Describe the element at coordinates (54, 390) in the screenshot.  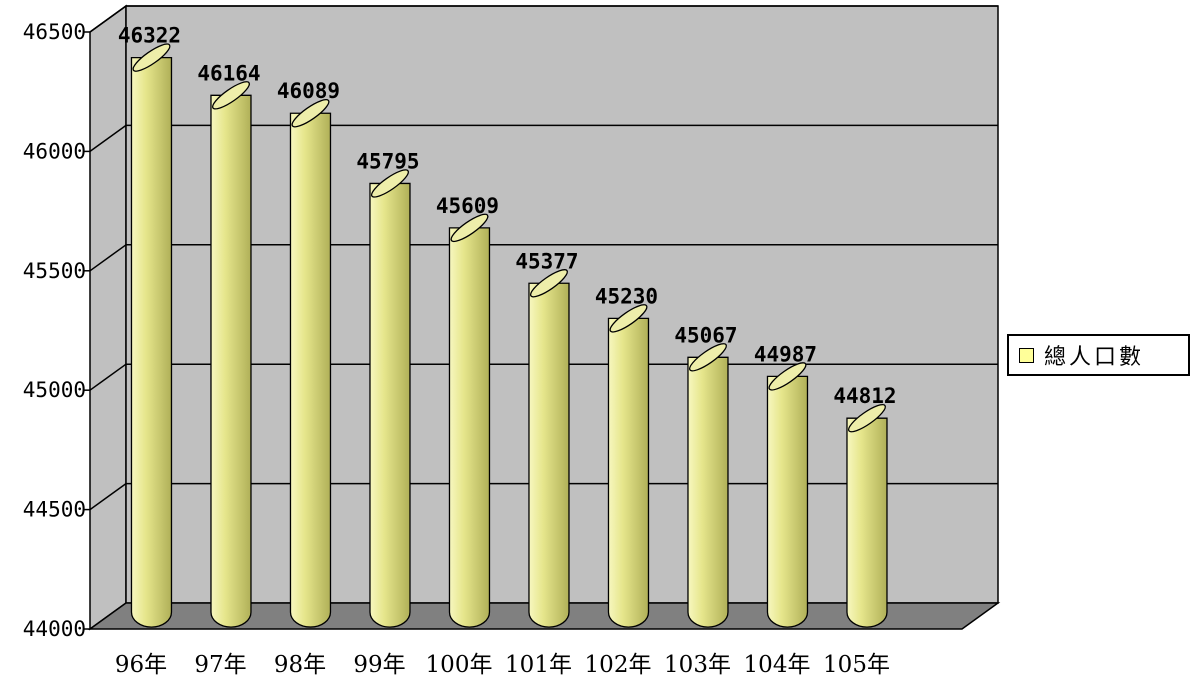
I see `y-tick-label: 45000` at that location.